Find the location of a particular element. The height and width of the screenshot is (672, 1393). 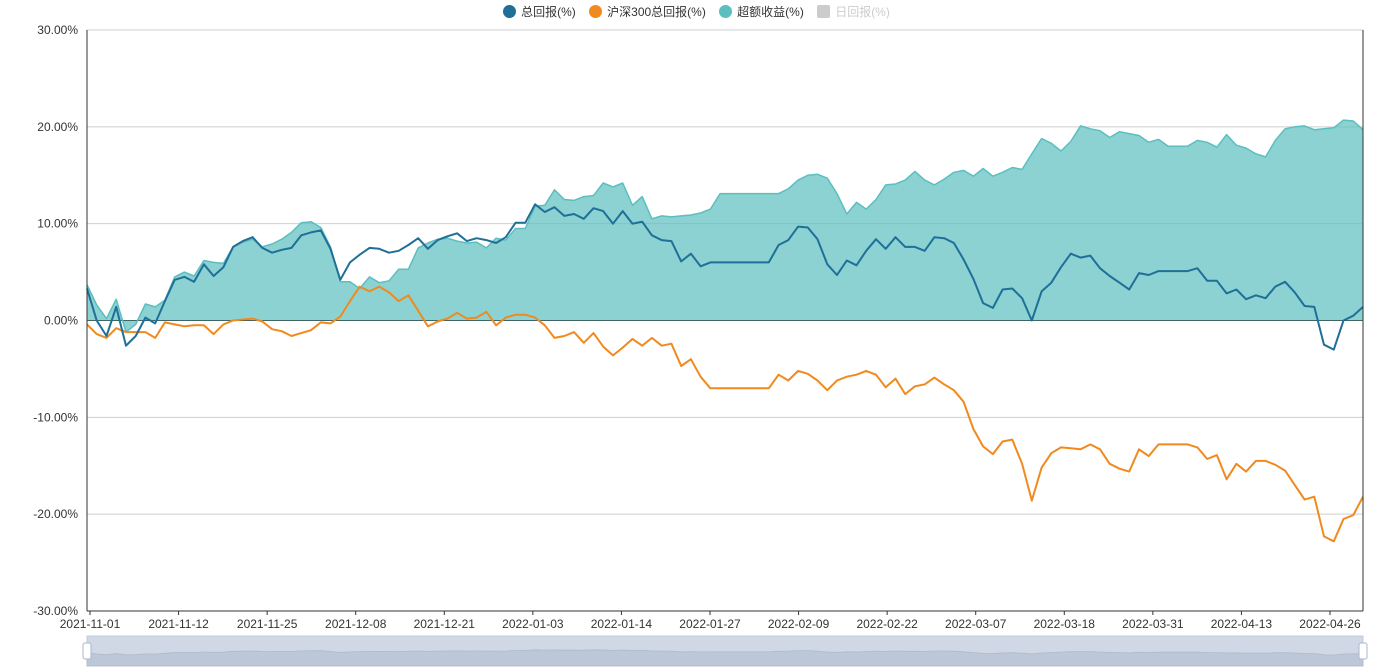

x-tick-label: 2022-04-26 is located at coordinates (1330, 624).